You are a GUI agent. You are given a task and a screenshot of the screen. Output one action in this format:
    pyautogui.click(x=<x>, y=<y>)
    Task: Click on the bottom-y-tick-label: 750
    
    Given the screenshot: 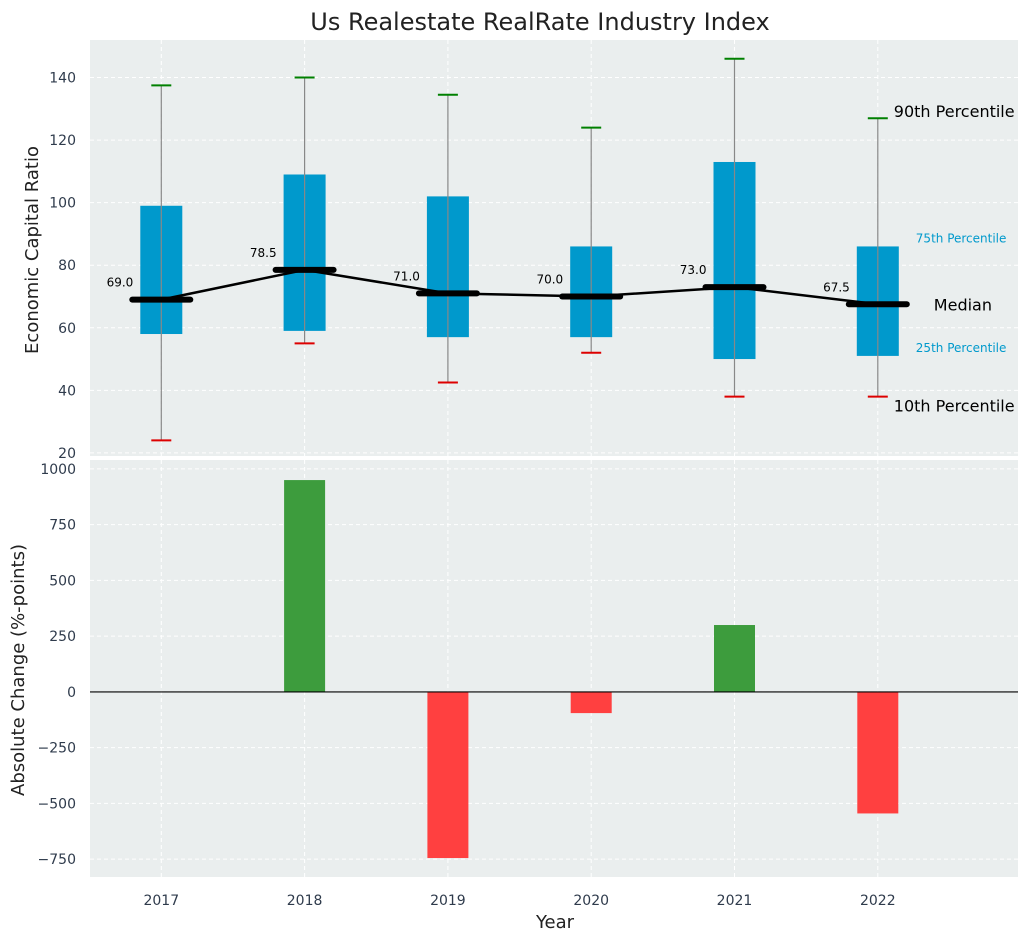 What is the action you would take?
    pyautogui.click(x=62, y=526)
    